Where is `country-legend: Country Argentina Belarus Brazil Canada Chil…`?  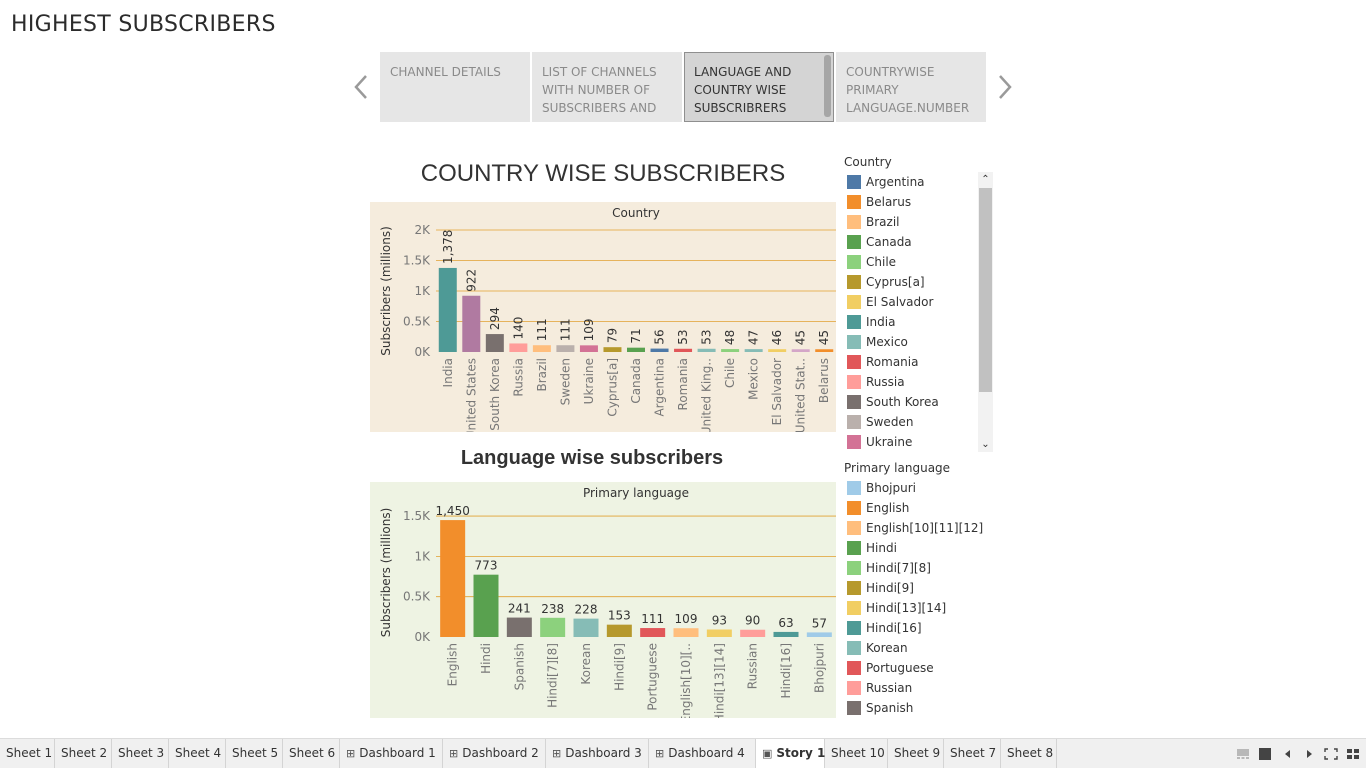
country-legend: Country Argentina Belarus Brazil Canada Chil… is located at coordinates (910, 303).